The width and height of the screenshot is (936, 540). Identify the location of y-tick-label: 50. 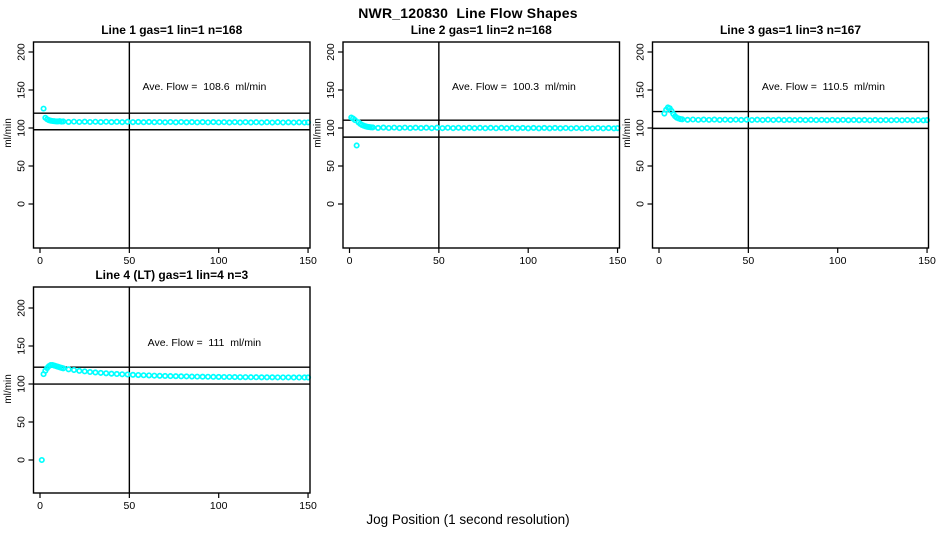
(331, 166).